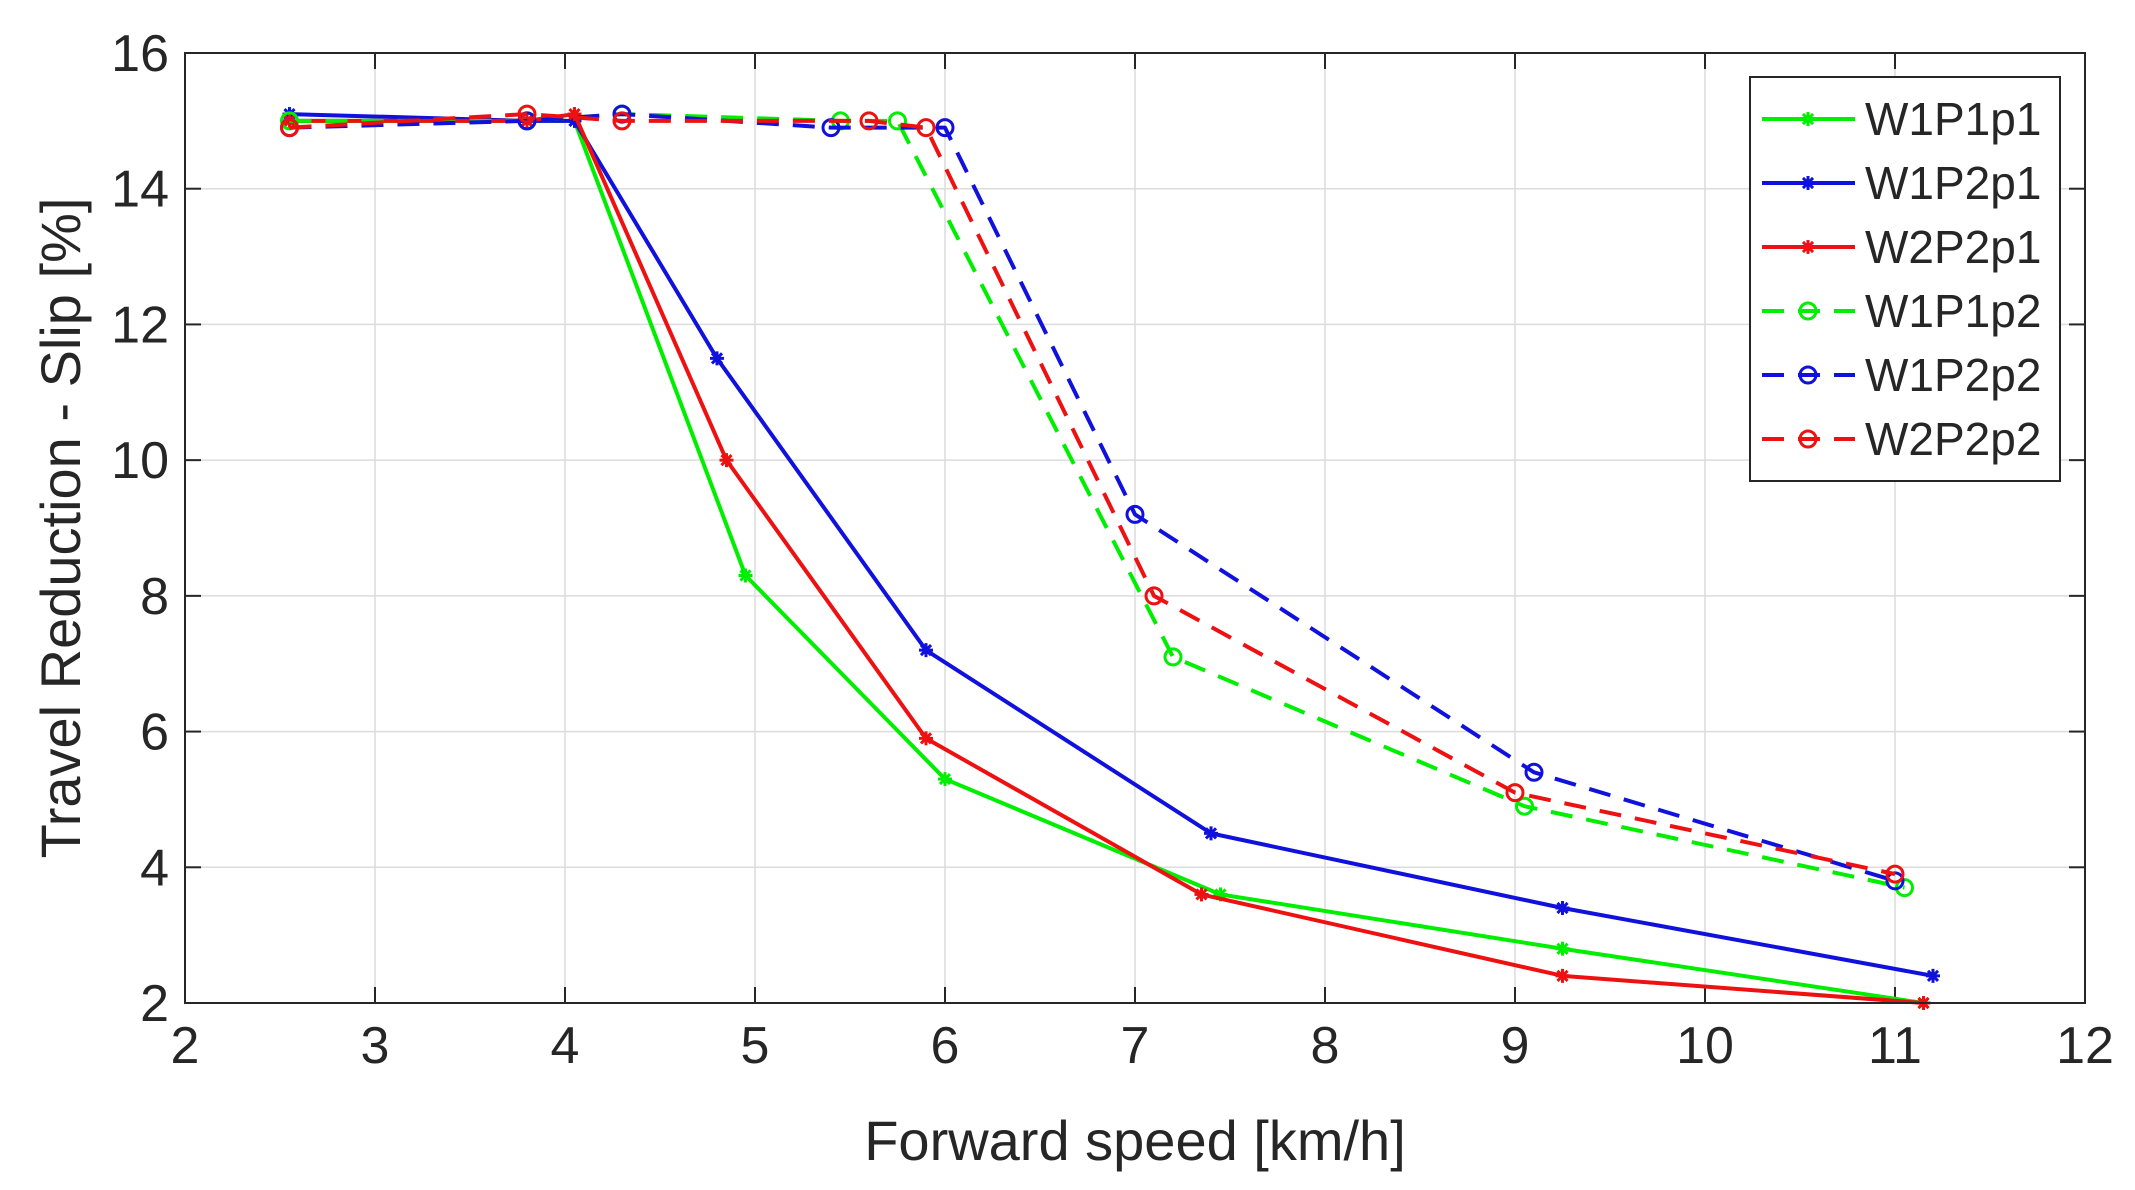 The width and height of the screenshot is (2135, 1190). What do you see at coordinates (1325, 1046) in the screenshot?
I see `x-tick-label: 8` at bounding box center [1325, 1046].